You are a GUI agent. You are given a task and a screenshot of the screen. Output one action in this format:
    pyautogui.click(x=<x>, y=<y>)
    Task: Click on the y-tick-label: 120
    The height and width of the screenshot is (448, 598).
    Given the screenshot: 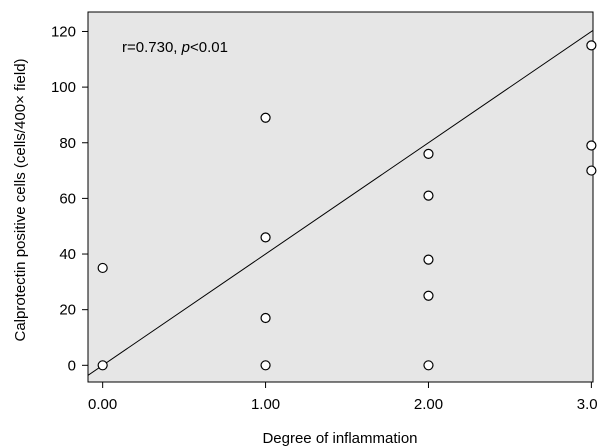 What is the action you would take?
    pyautogui.click(x=63, y=31)
    